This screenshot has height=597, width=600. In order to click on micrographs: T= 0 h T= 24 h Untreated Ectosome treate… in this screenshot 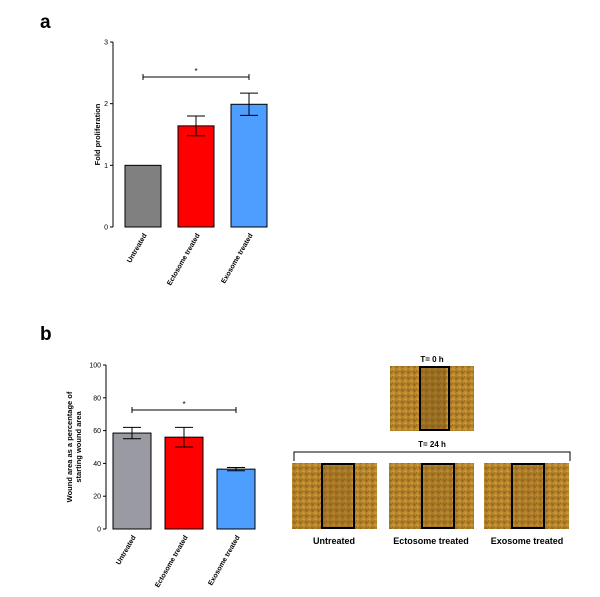, I will do `click(431, 450)`.